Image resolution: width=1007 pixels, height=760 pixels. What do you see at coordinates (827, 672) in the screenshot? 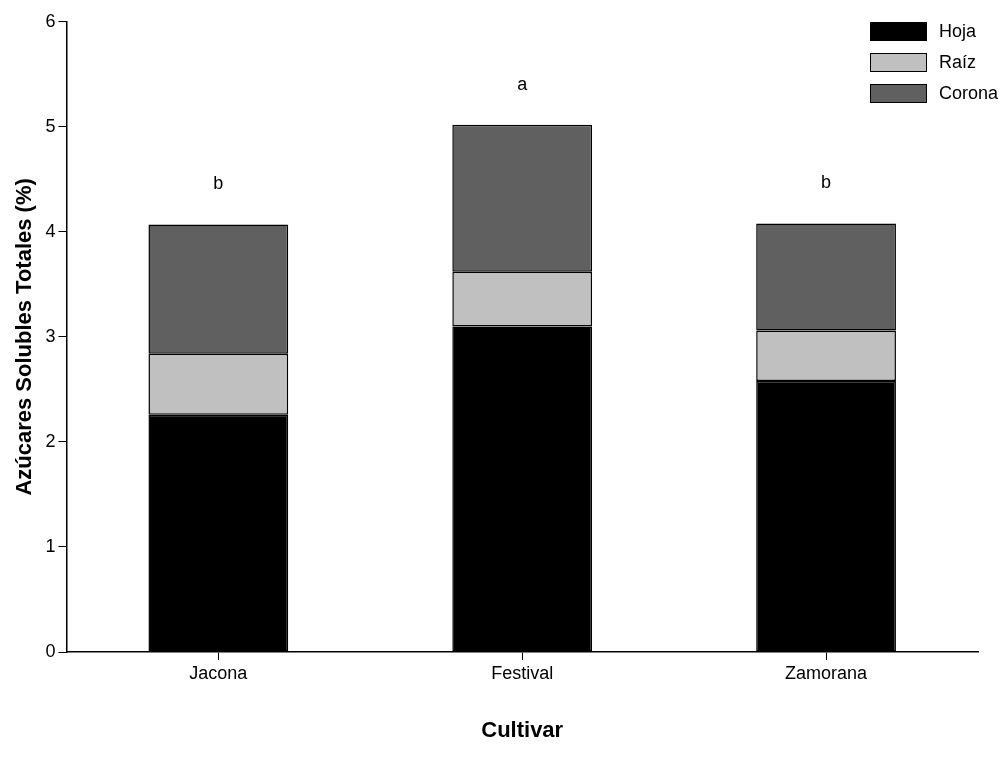
I see `x-tick-label: Zamorana` at bounding box center [827, 672].